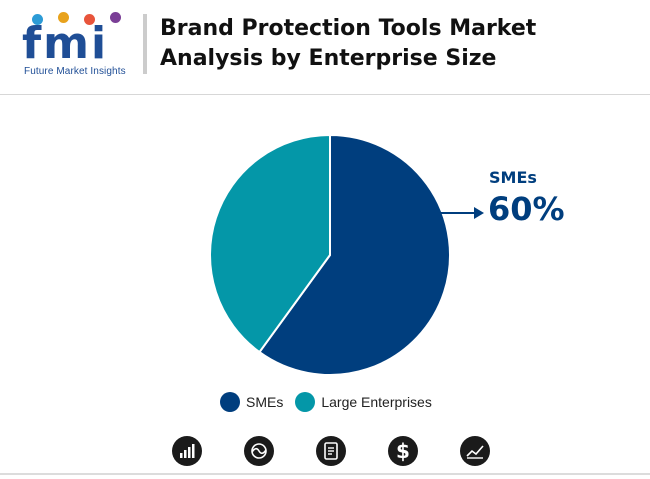 The image size is (650, 479). Describe the element at coordinates (325, 94) in the screenshot. I see `header-rule` at that location.